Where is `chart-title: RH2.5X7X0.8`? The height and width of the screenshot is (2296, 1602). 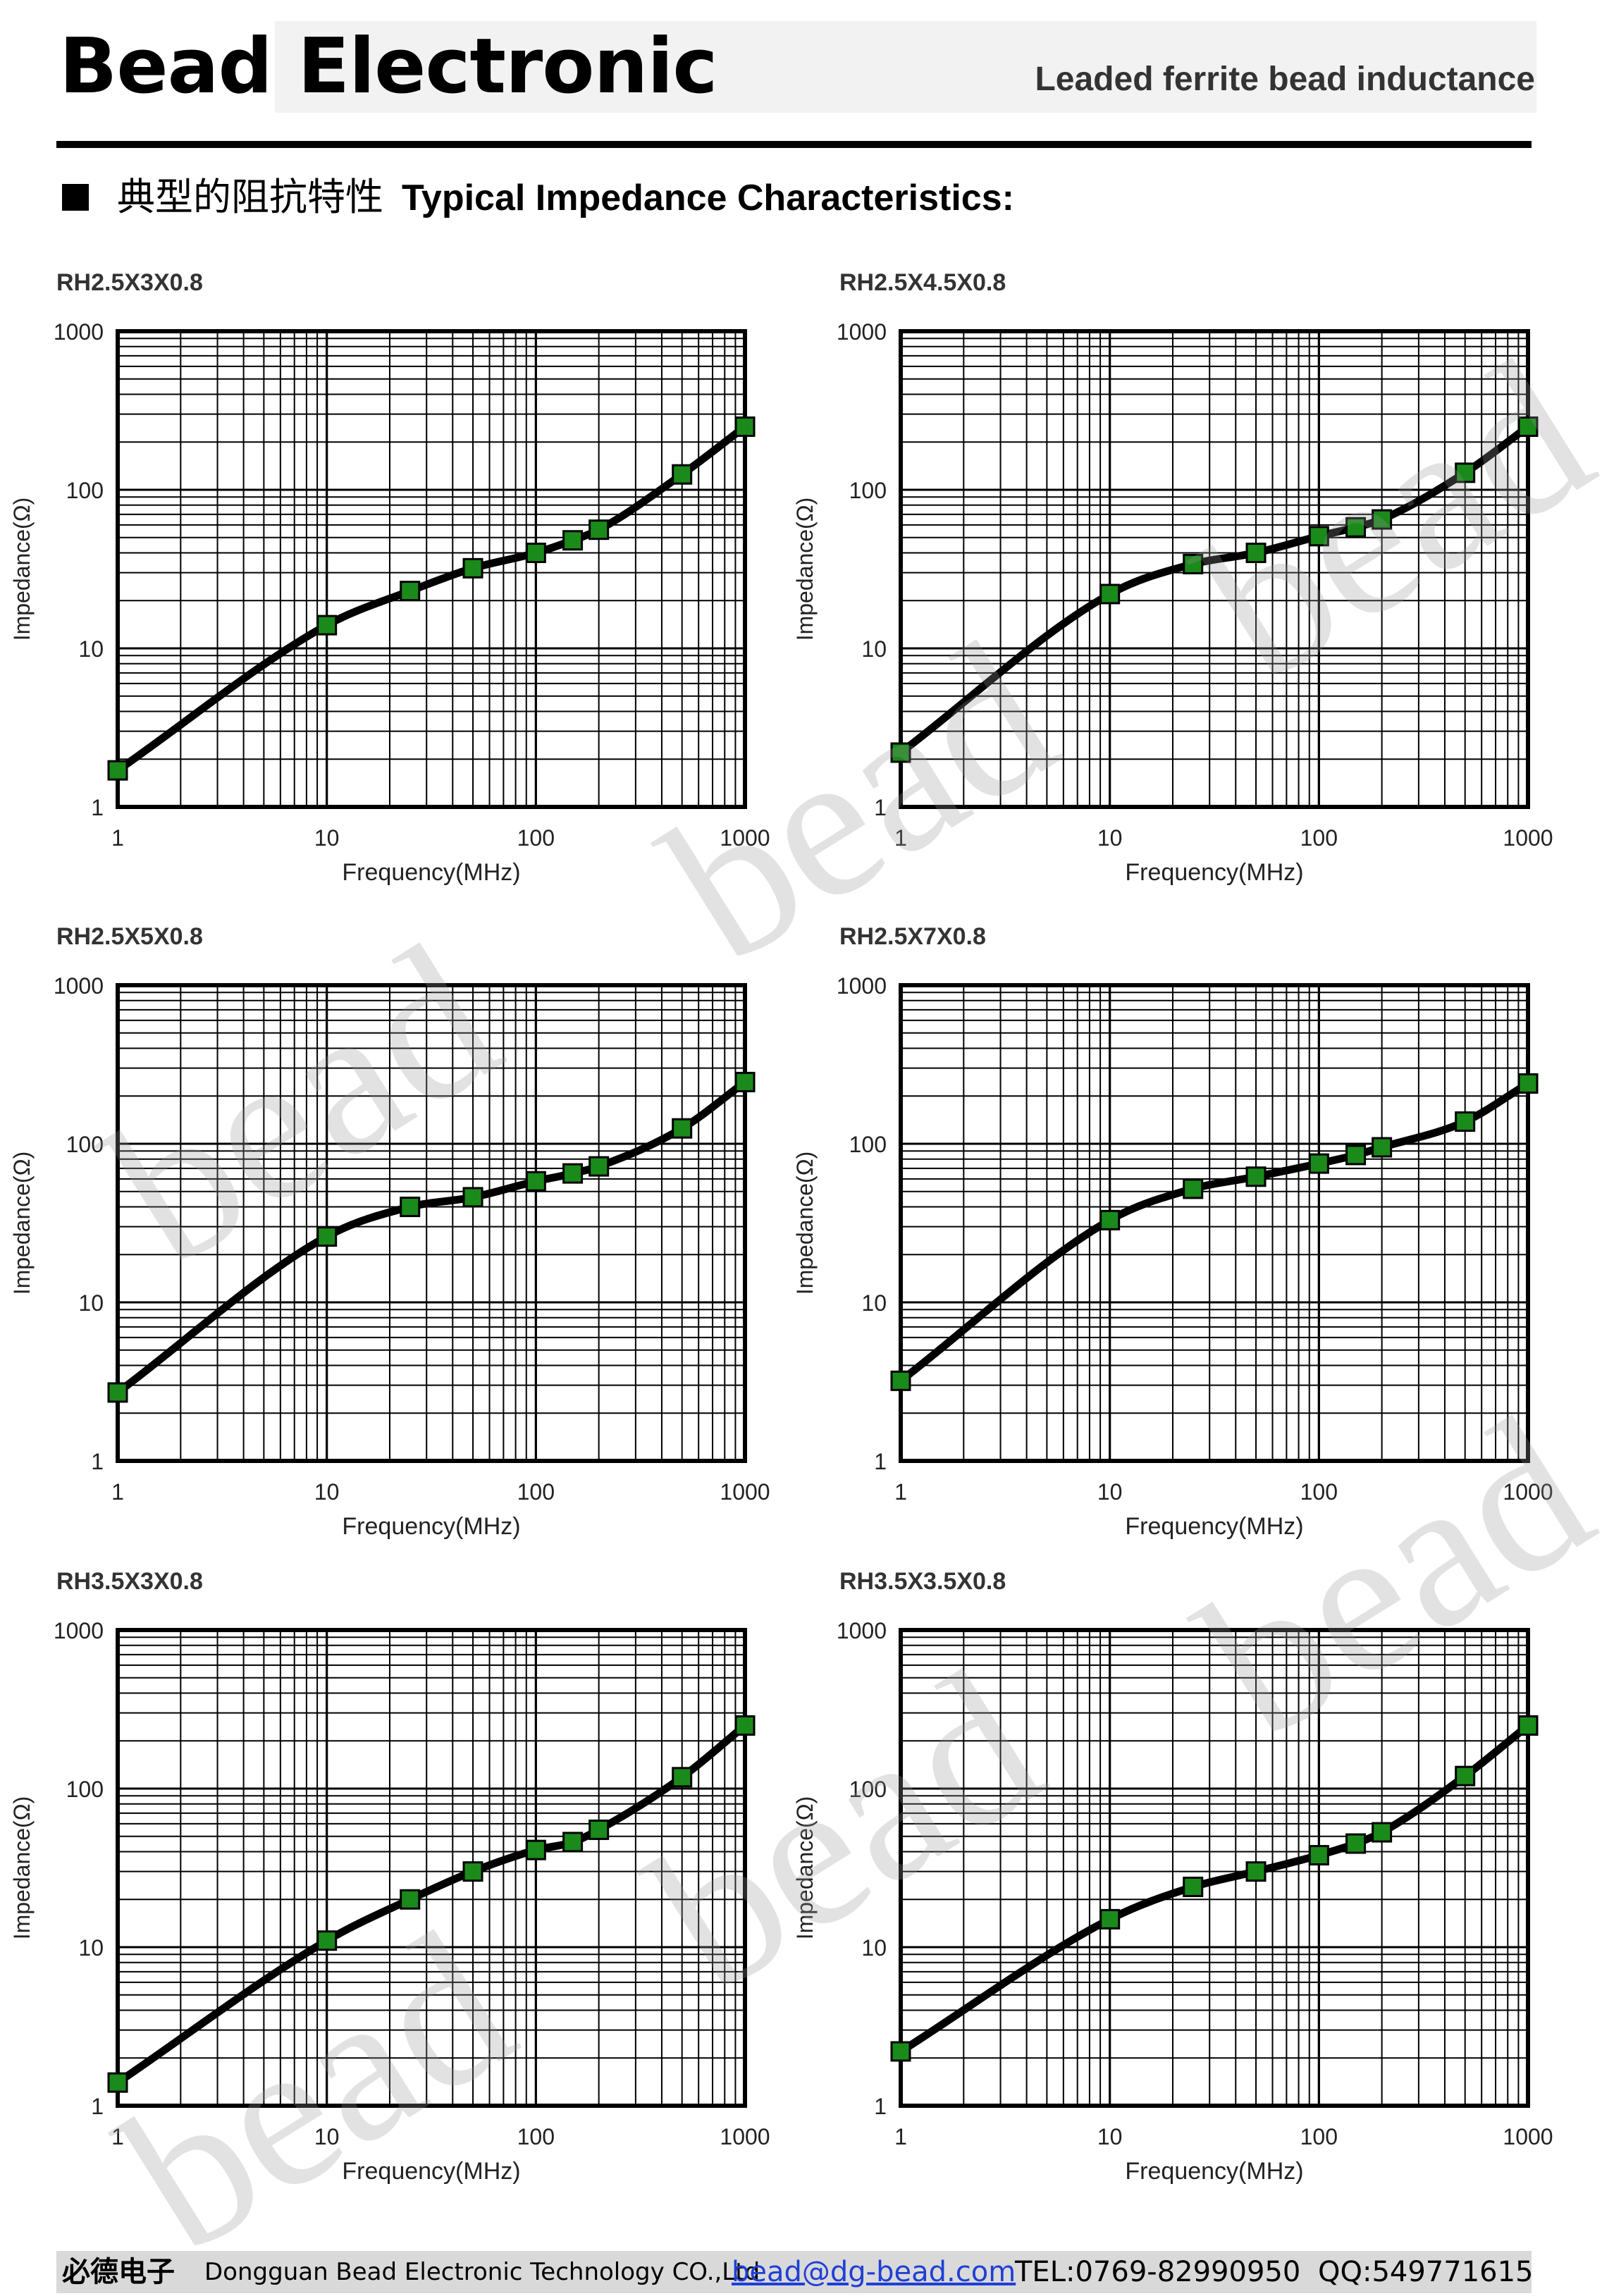
chart-title: RH2.5X7X0.8 is located at coordinates (912, 936).